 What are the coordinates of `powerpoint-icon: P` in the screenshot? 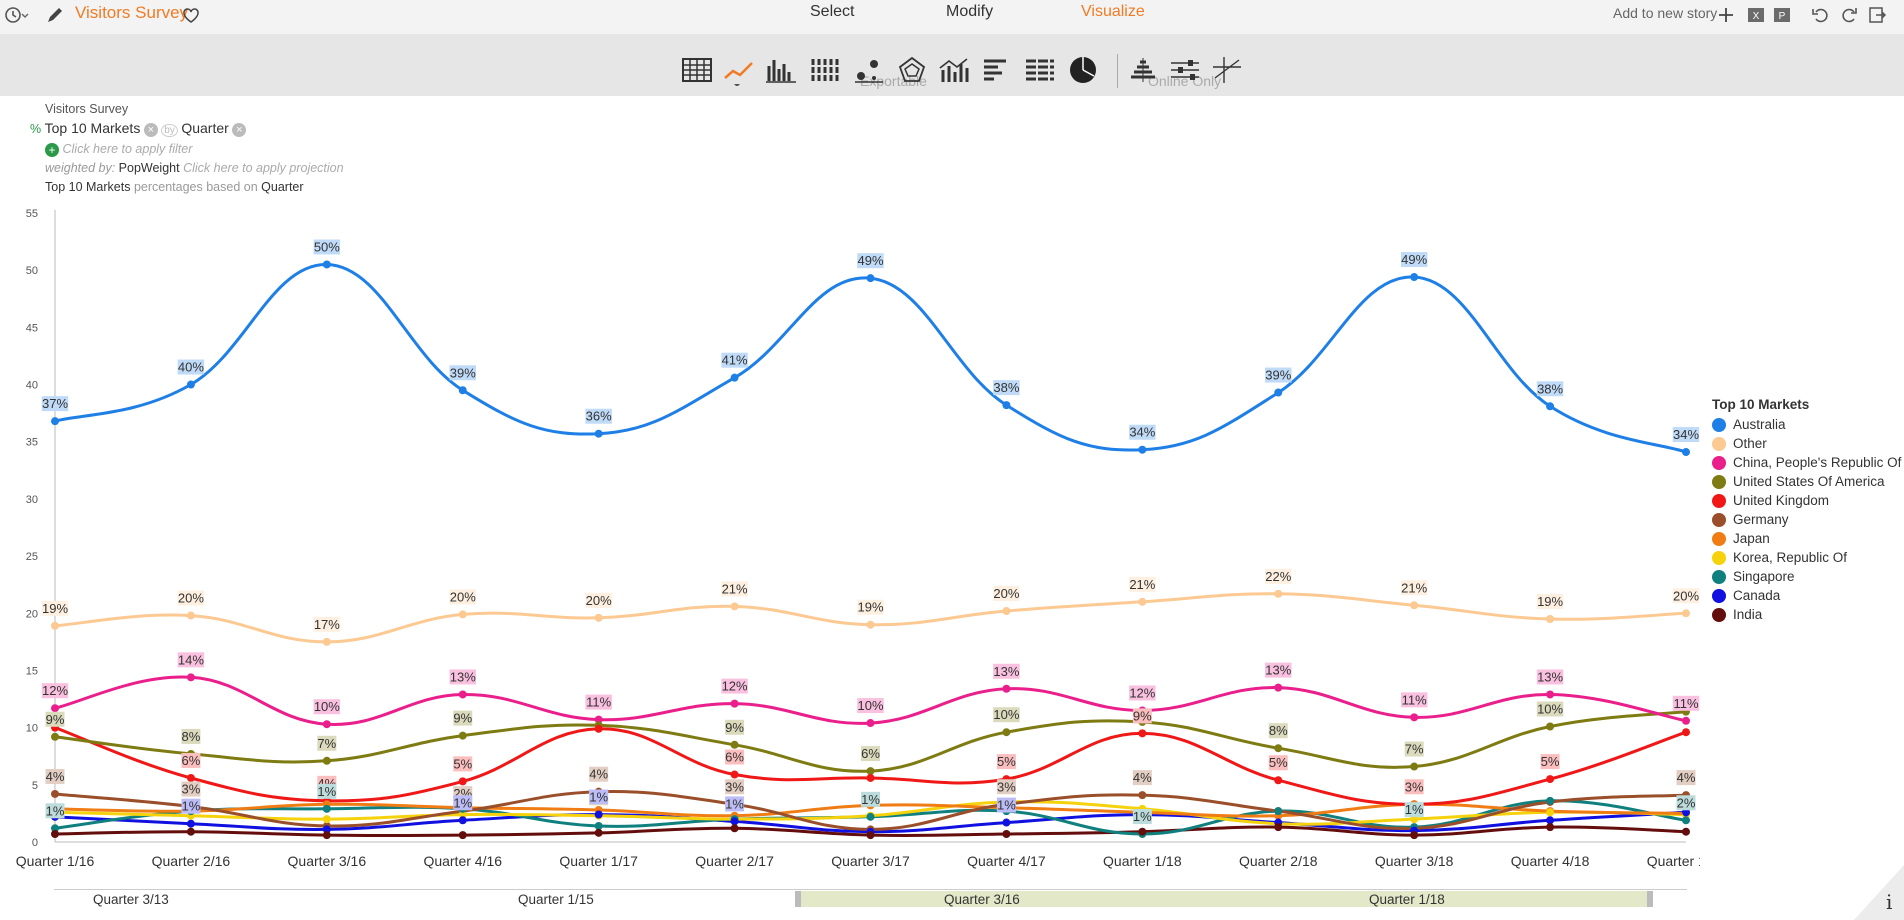 It's located at (1782, 15).